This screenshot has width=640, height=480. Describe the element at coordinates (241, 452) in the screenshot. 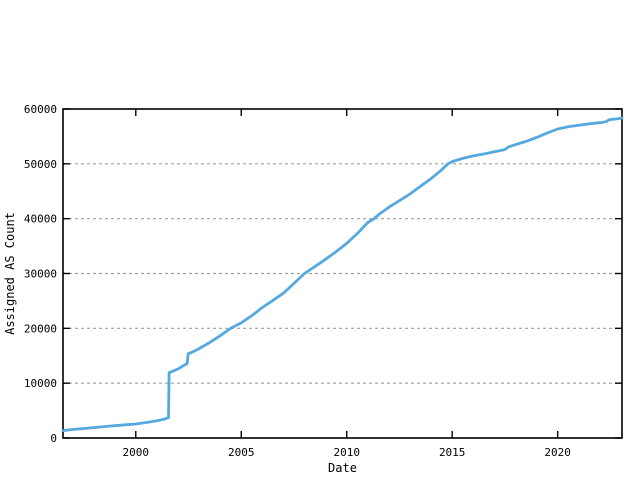

I see `x-tick-label: 2005` at that location.